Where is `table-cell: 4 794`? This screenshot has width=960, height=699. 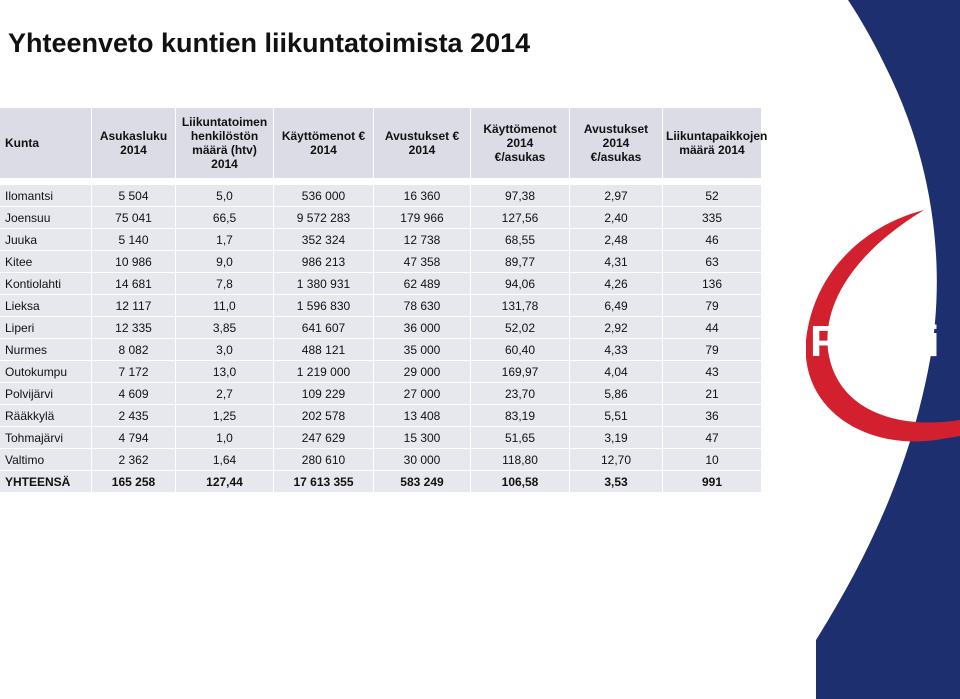 table-cell: 4 794 is located at coordinates (134, 437).